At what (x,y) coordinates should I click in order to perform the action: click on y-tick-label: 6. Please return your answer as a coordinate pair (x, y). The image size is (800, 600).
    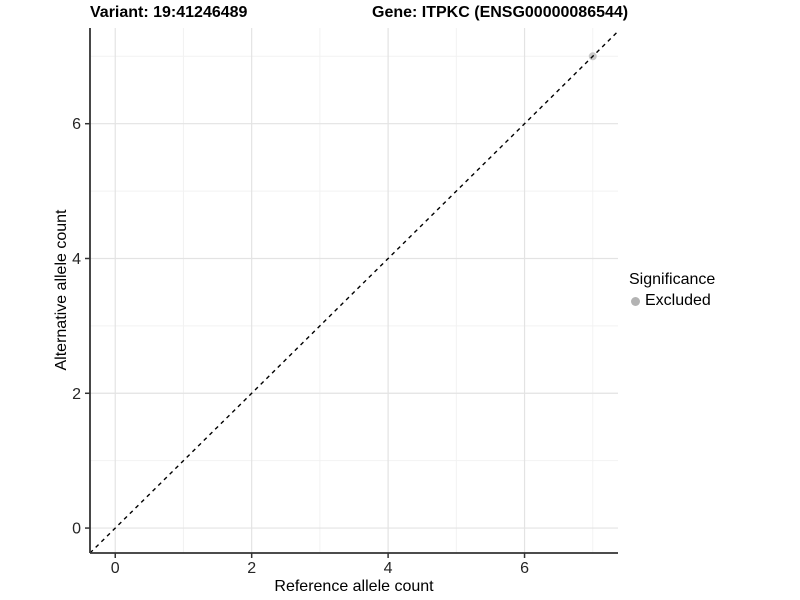
    Looking at the image, I should click on (76, 124).